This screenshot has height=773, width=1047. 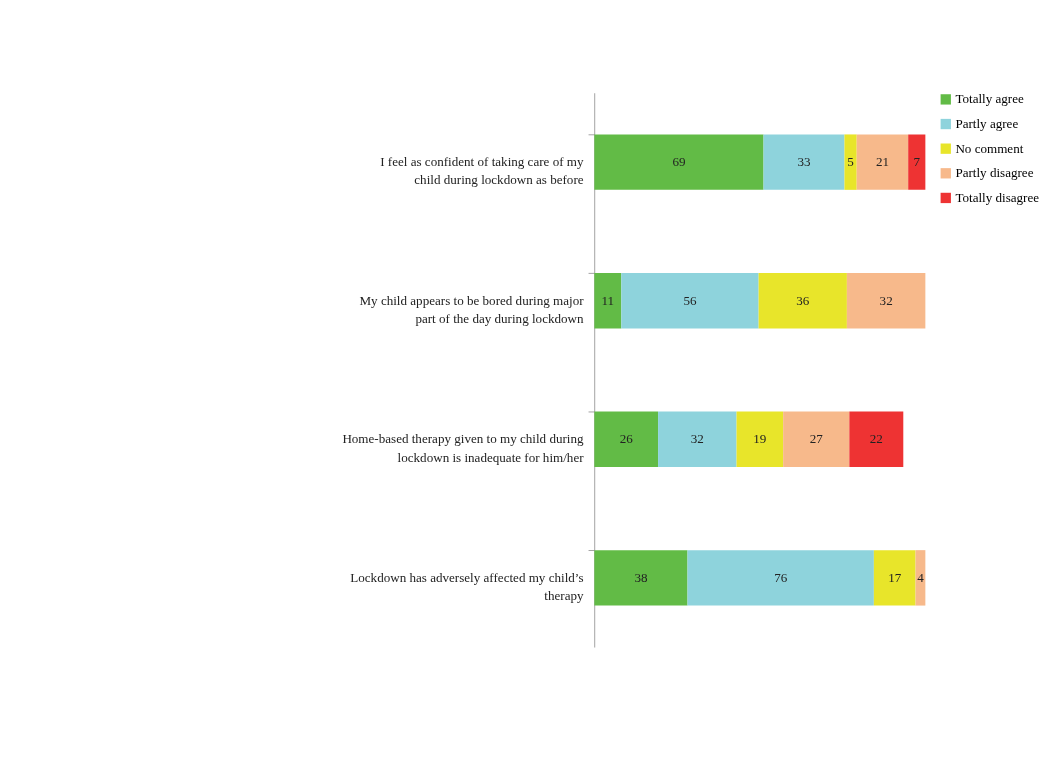 What do you see at coordinates (987, 123) in the screenshot?
I see `legend-label: Partly agree` at bounding box center [987, 123].